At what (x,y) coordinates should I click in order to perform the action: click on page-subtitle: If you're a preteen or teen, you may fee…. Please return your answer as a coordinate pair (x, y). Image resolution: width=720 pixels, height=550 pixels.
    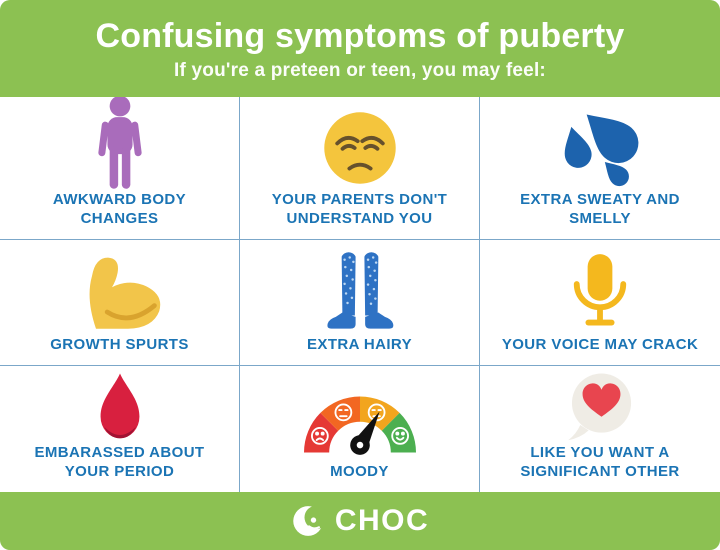
    Looking at the image, I should click on (360, 70).